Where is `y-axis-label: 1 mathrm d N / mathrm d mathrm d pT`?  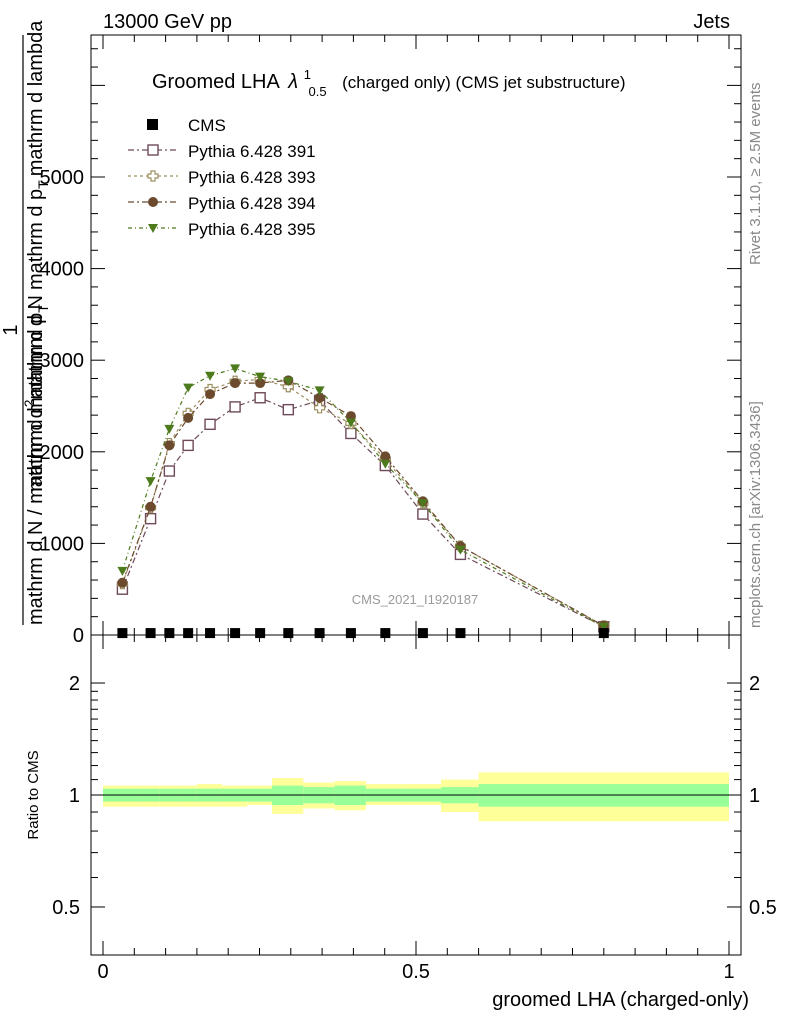
y-axis-label: 1 mathrm d N / mathrm d mathrm d pT is located at coordinates (25, 330).